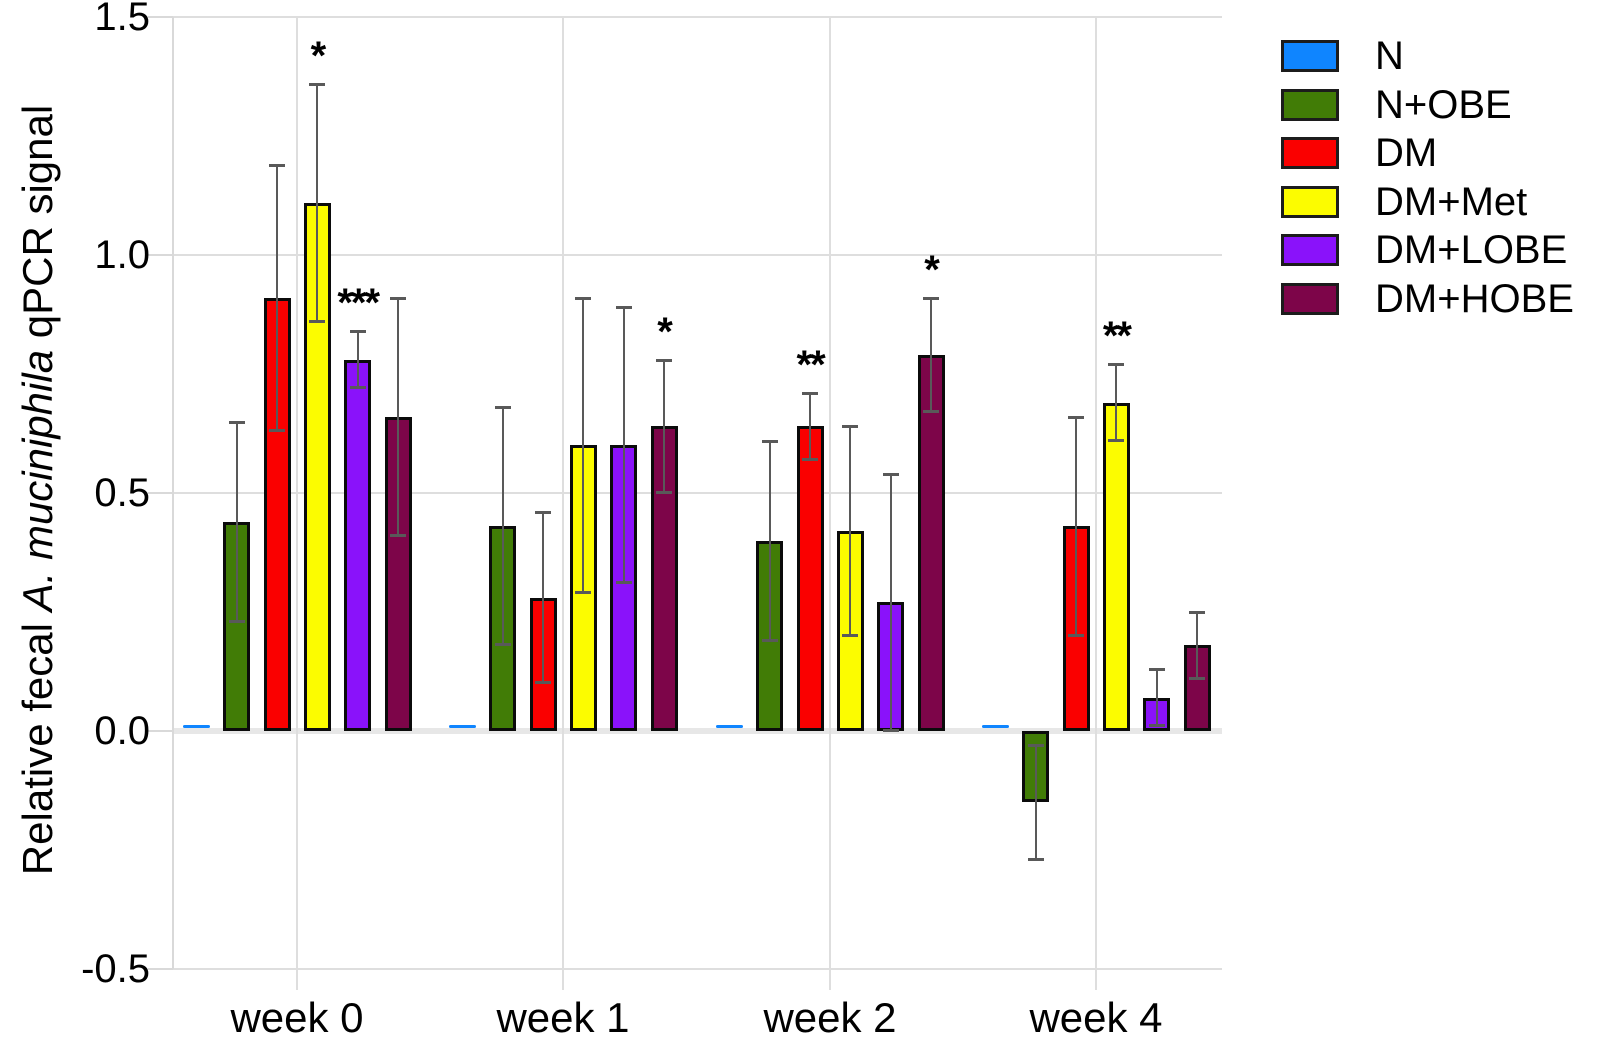 This screenshot has width=1600, height=1040. I want to click on ytick-label: 0.0, so click(122, 731).